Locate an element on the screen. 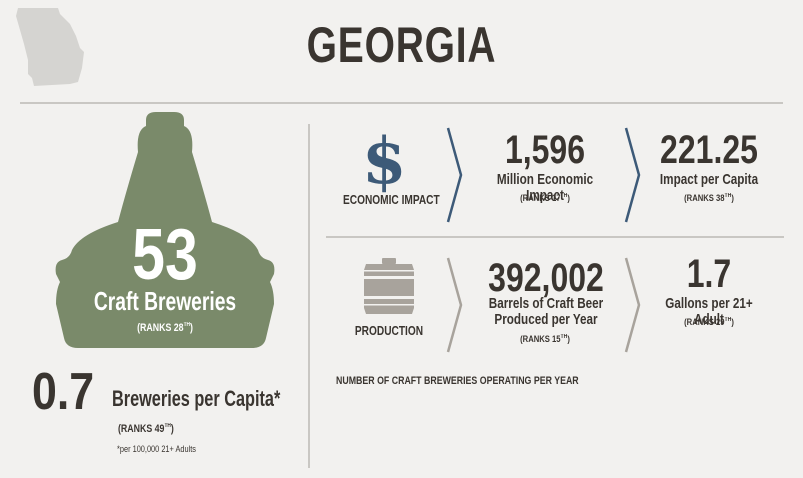 The width and height of the screenshot is (803, 478). beer-bottle-icon is located at coordinates (165, 230).